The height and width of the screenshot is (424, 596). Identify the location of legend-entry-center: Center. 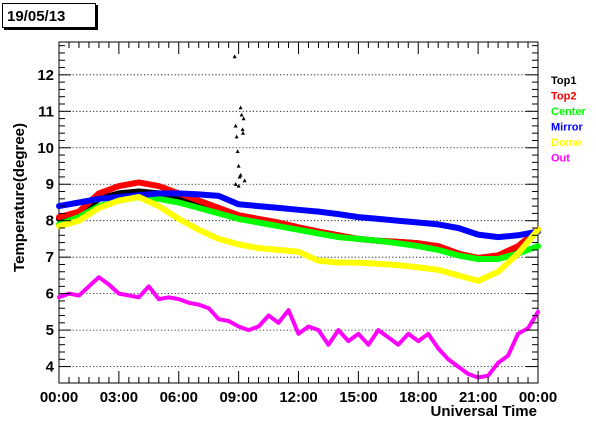
(569, 112).